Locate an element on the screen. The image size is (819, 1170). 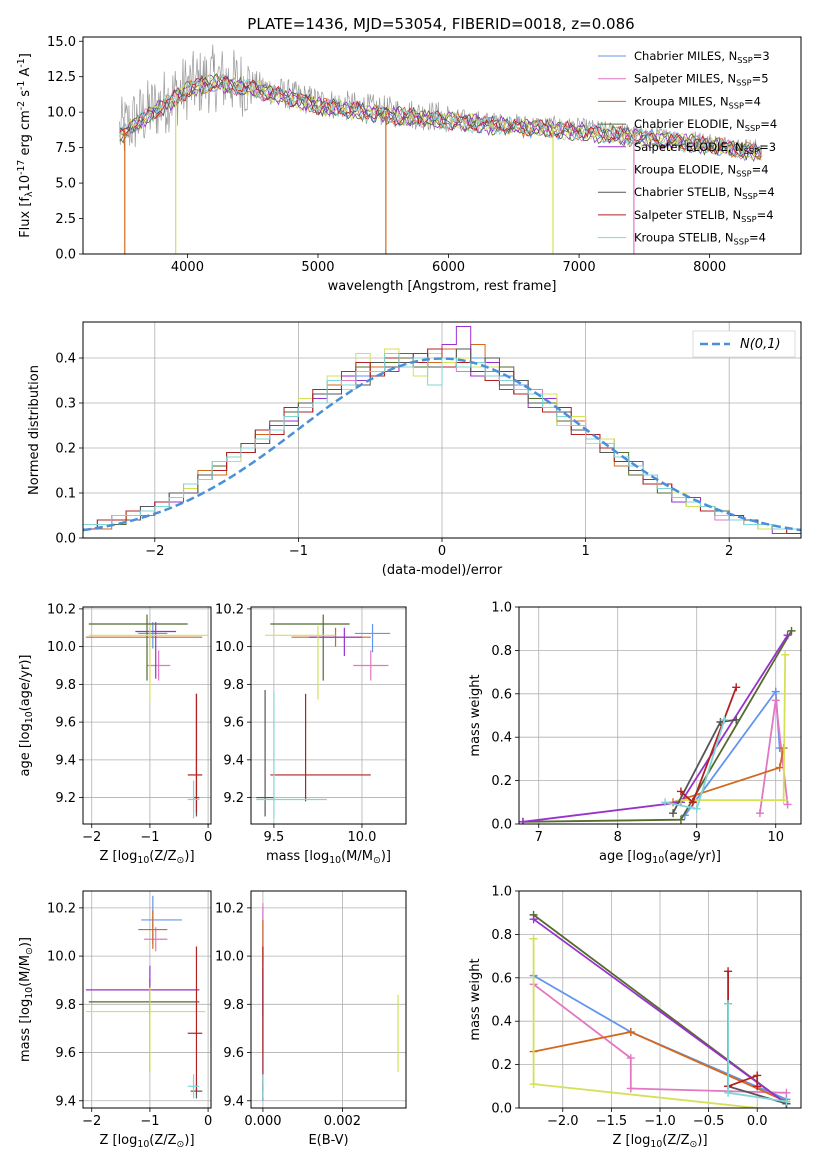
y-tick-label: 2.5 is located at coordinates (65, 219).